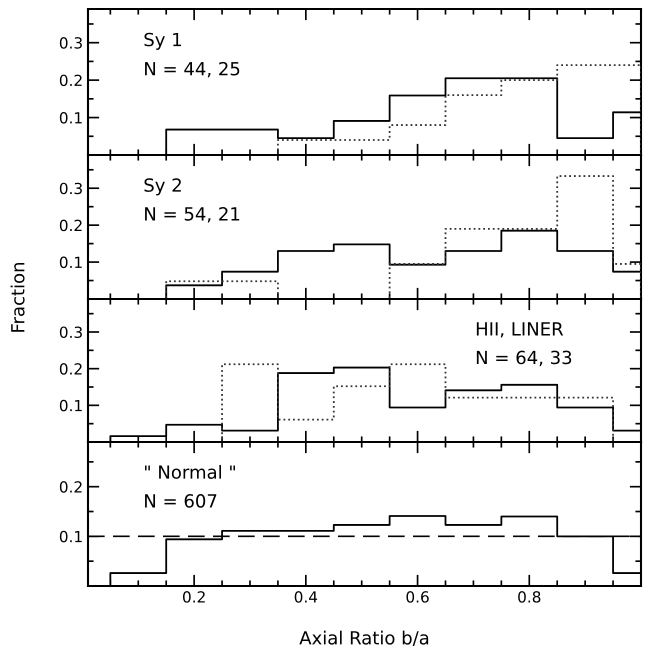 This screenshot has width=645, height=646. I want to click on x-tick-label: 0.6, so click(417, 597).